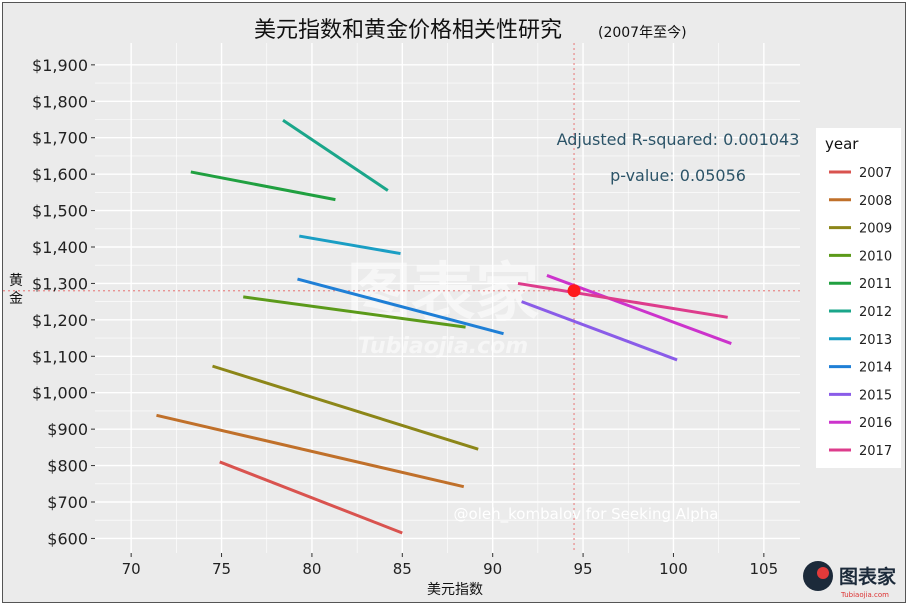 This screenshot has height=609, width=910. What do you see at coordinates (16, 299) in the screenshot?
I see `y-axis-label-char: 金` at bounding box center [16, 299].